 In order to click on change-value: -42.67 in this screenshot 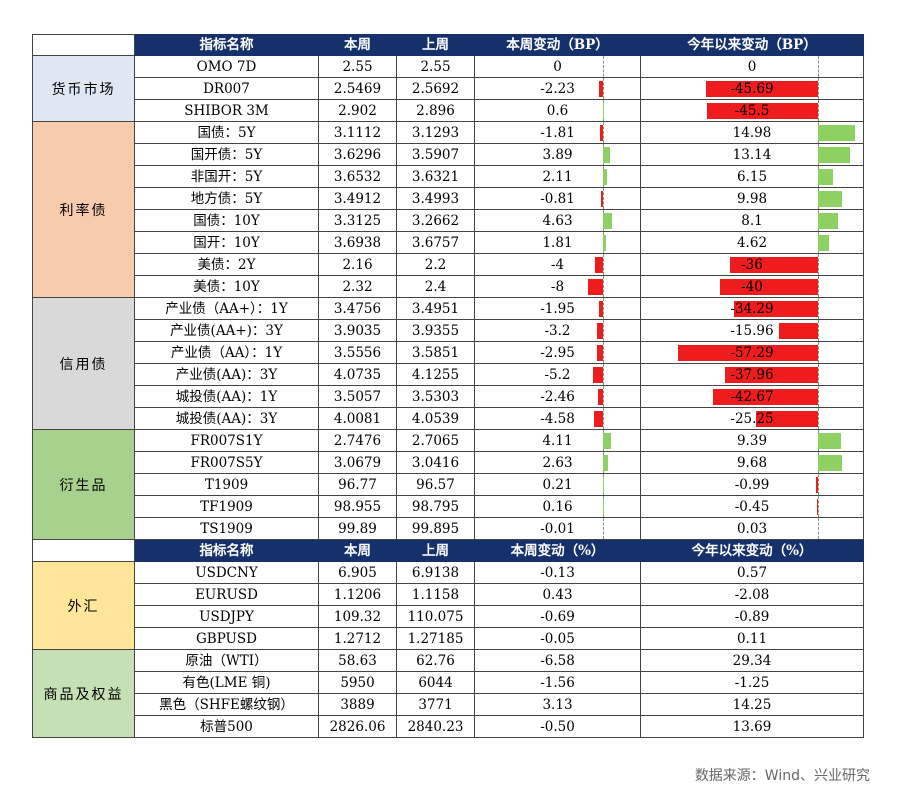, I will do `click(752, 397)`.